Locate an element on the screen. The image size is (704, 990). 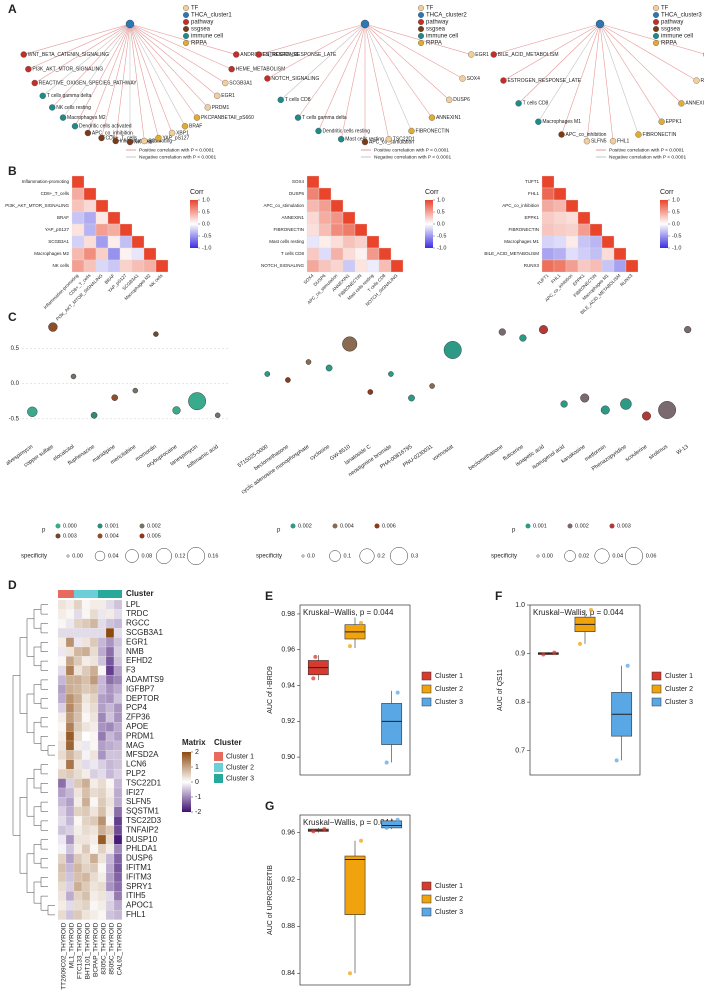
legend-label: 0.16 is located at coordinates (213, 556).